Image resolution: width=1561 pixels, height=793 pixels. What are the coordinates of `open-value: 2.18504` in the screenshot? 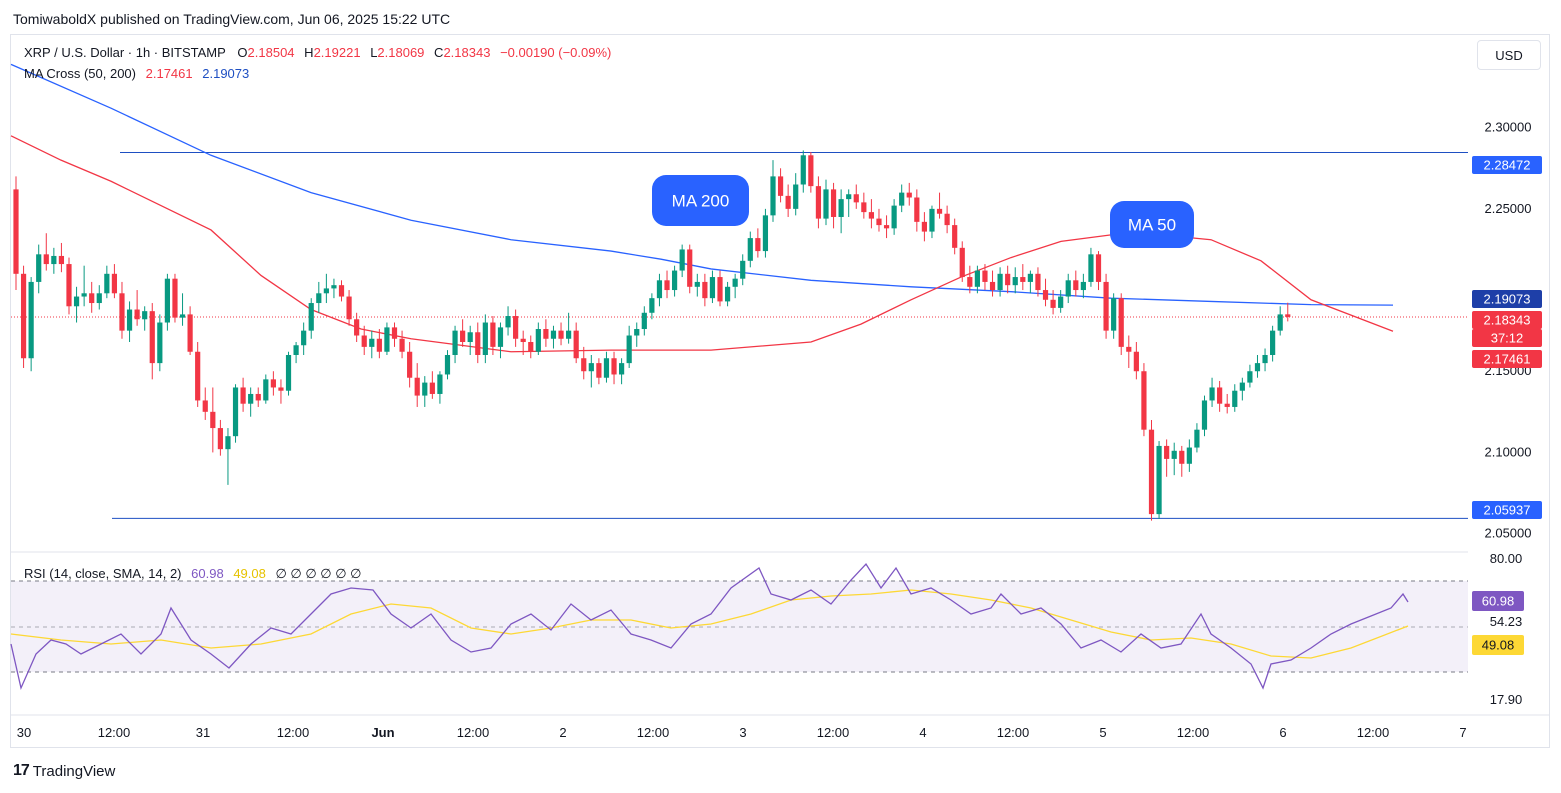 It's located at (271, 52).